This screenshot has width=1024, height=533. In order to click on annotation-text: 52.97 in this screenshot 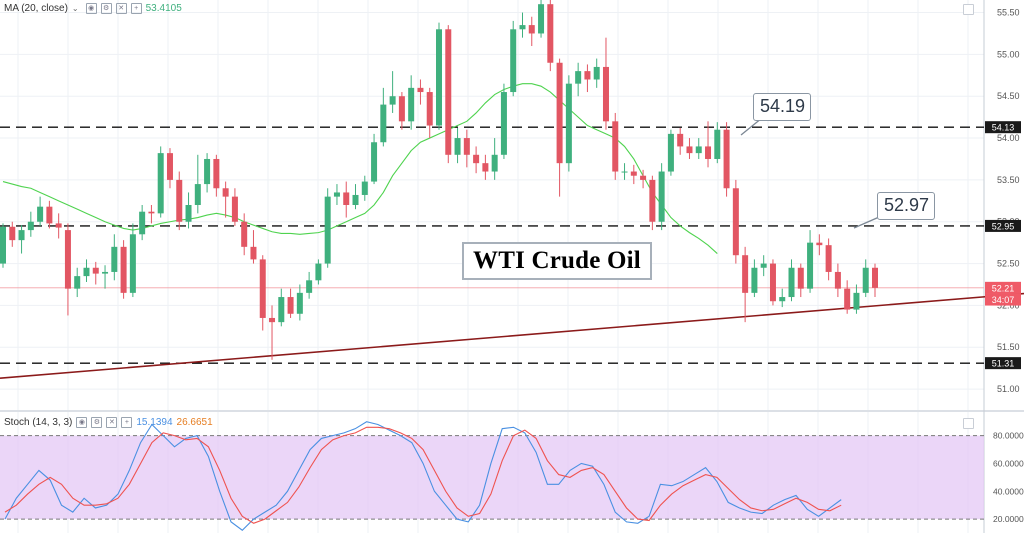, I will do `click(907, 205)`.